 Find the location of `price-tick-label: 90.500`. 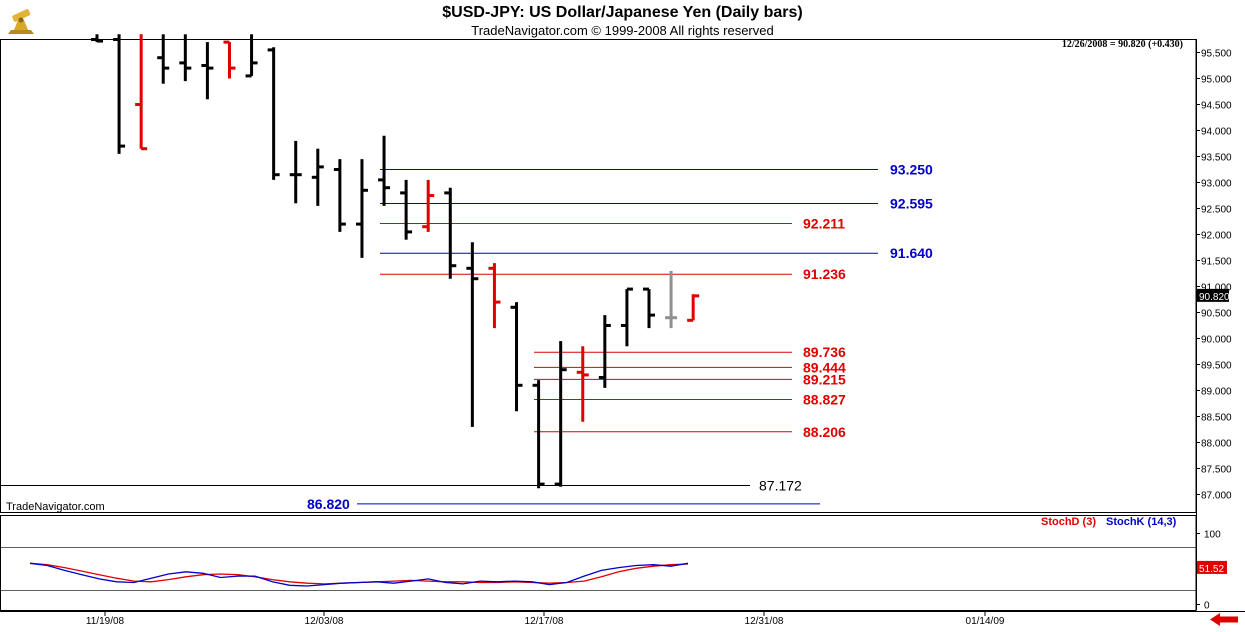

price-tick-label: 90.500 is located at coordinates (1216, 314).